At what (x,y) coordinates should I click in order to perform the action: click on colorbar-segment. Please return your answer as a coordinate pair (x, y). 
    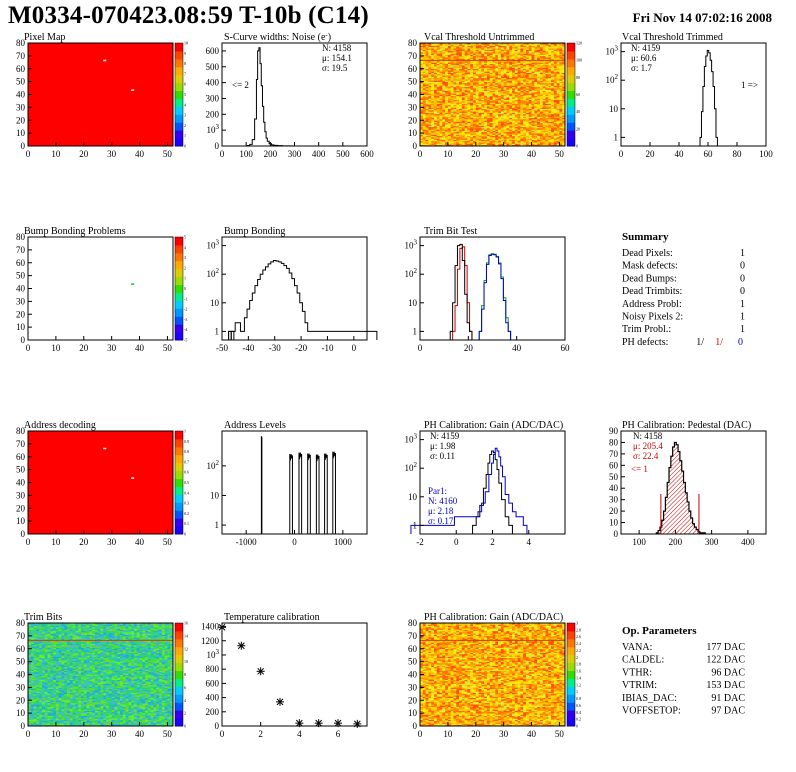
    Looking at the image, I should click on (179, 71).